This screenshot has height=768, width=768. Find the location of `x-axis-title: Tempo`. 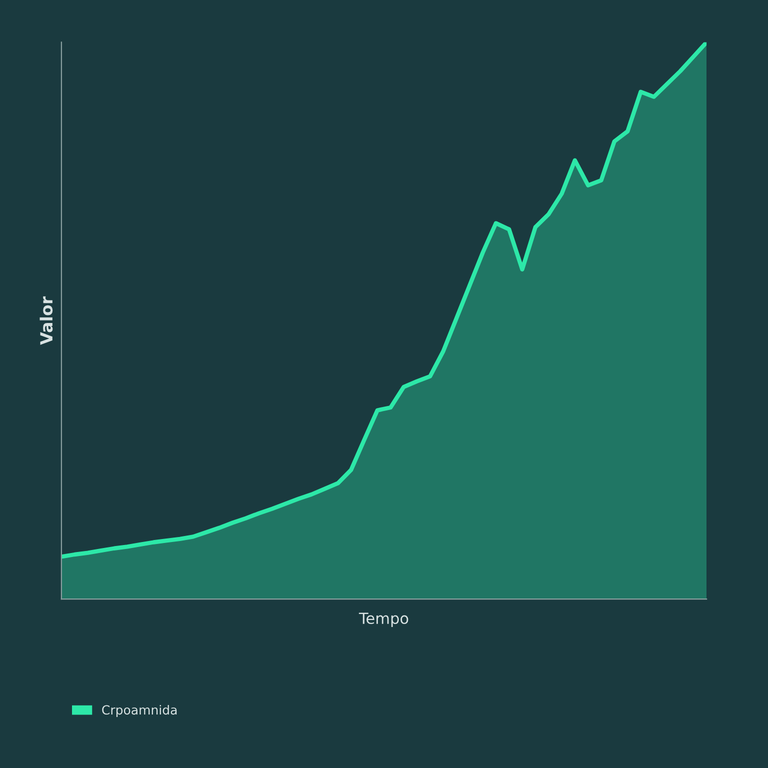

x-axis-title: Tempo is located at coordinates (383, 620).